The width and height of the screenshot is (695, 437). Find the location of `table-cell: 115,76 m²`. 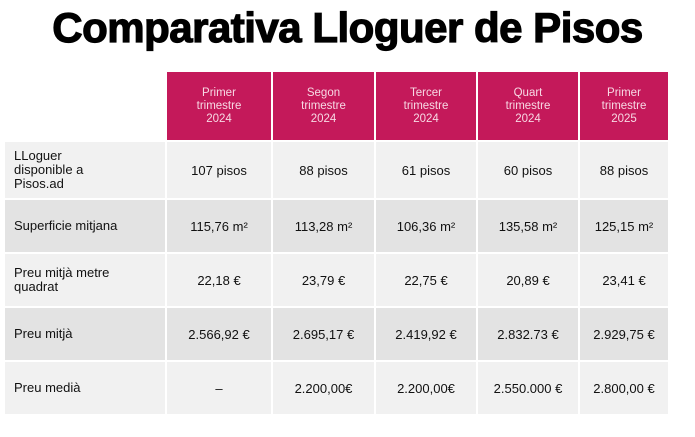

table-cell: 115,76 m² is located at coordinates (219, 226).